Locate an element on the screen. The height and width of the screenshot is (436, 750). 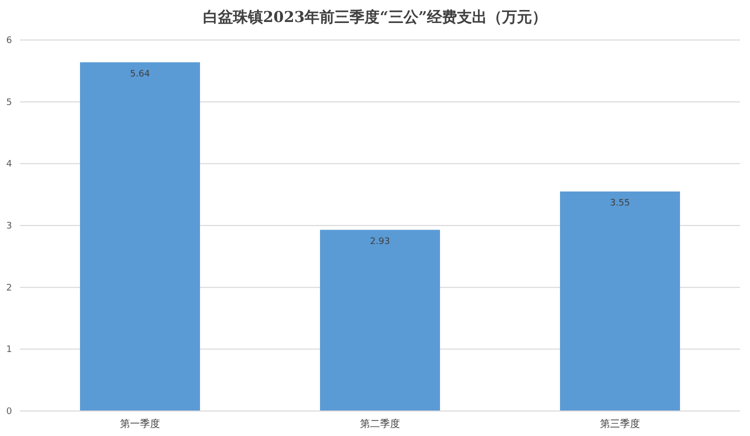
data-label: 3.55 is located at coordinates (620, 203).